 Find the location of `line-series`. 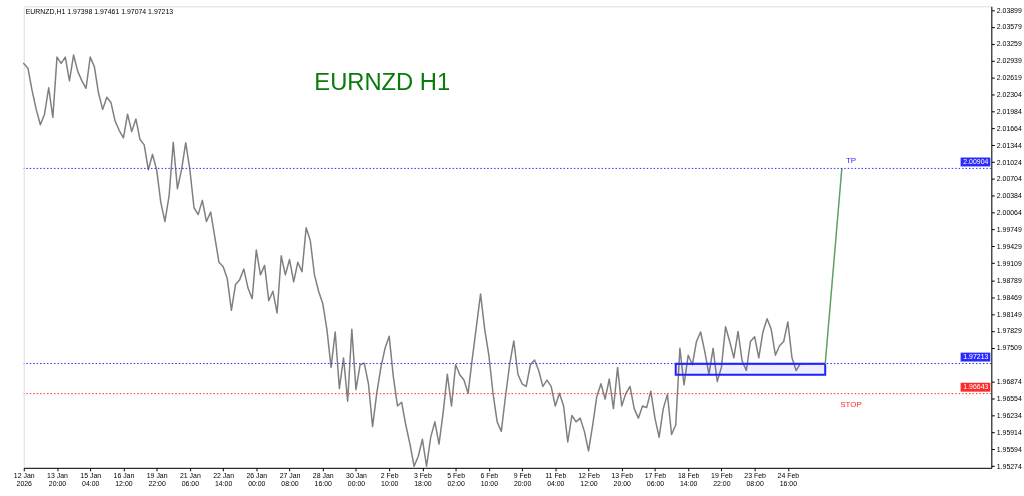

line-series is located at coordinates (833, 266).